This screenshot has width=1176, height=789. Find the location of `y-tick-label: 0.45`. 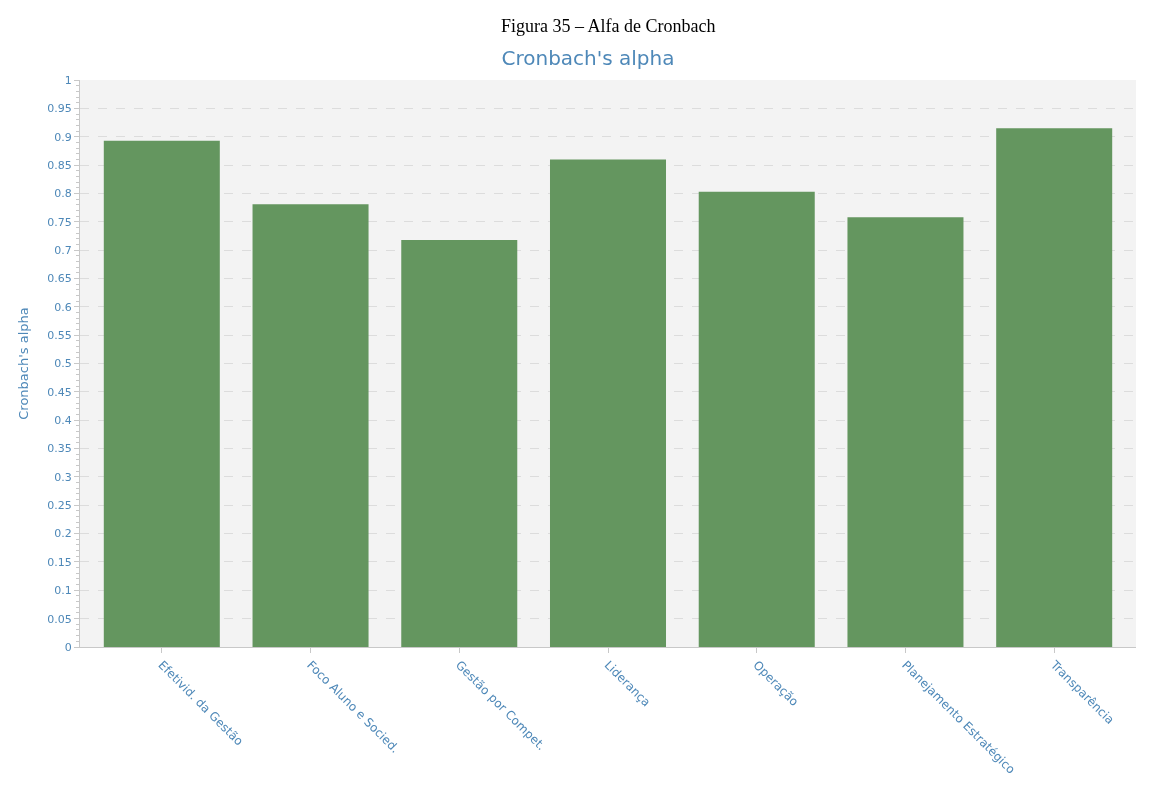

y-tick-label: 0.45 is located at coordinates (59, 392).